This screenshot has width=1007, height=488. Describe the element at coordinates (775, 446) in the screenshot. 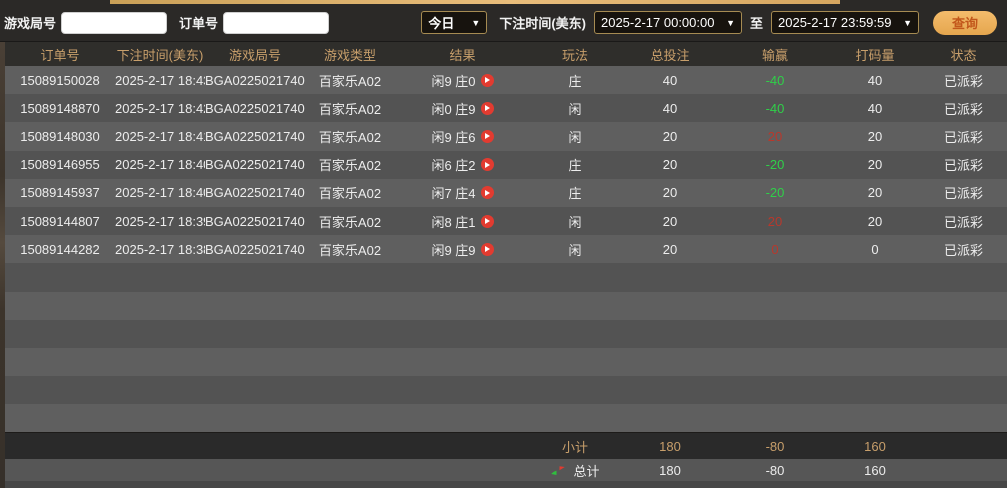

I see `subtotal-winloss: -80` at that location.